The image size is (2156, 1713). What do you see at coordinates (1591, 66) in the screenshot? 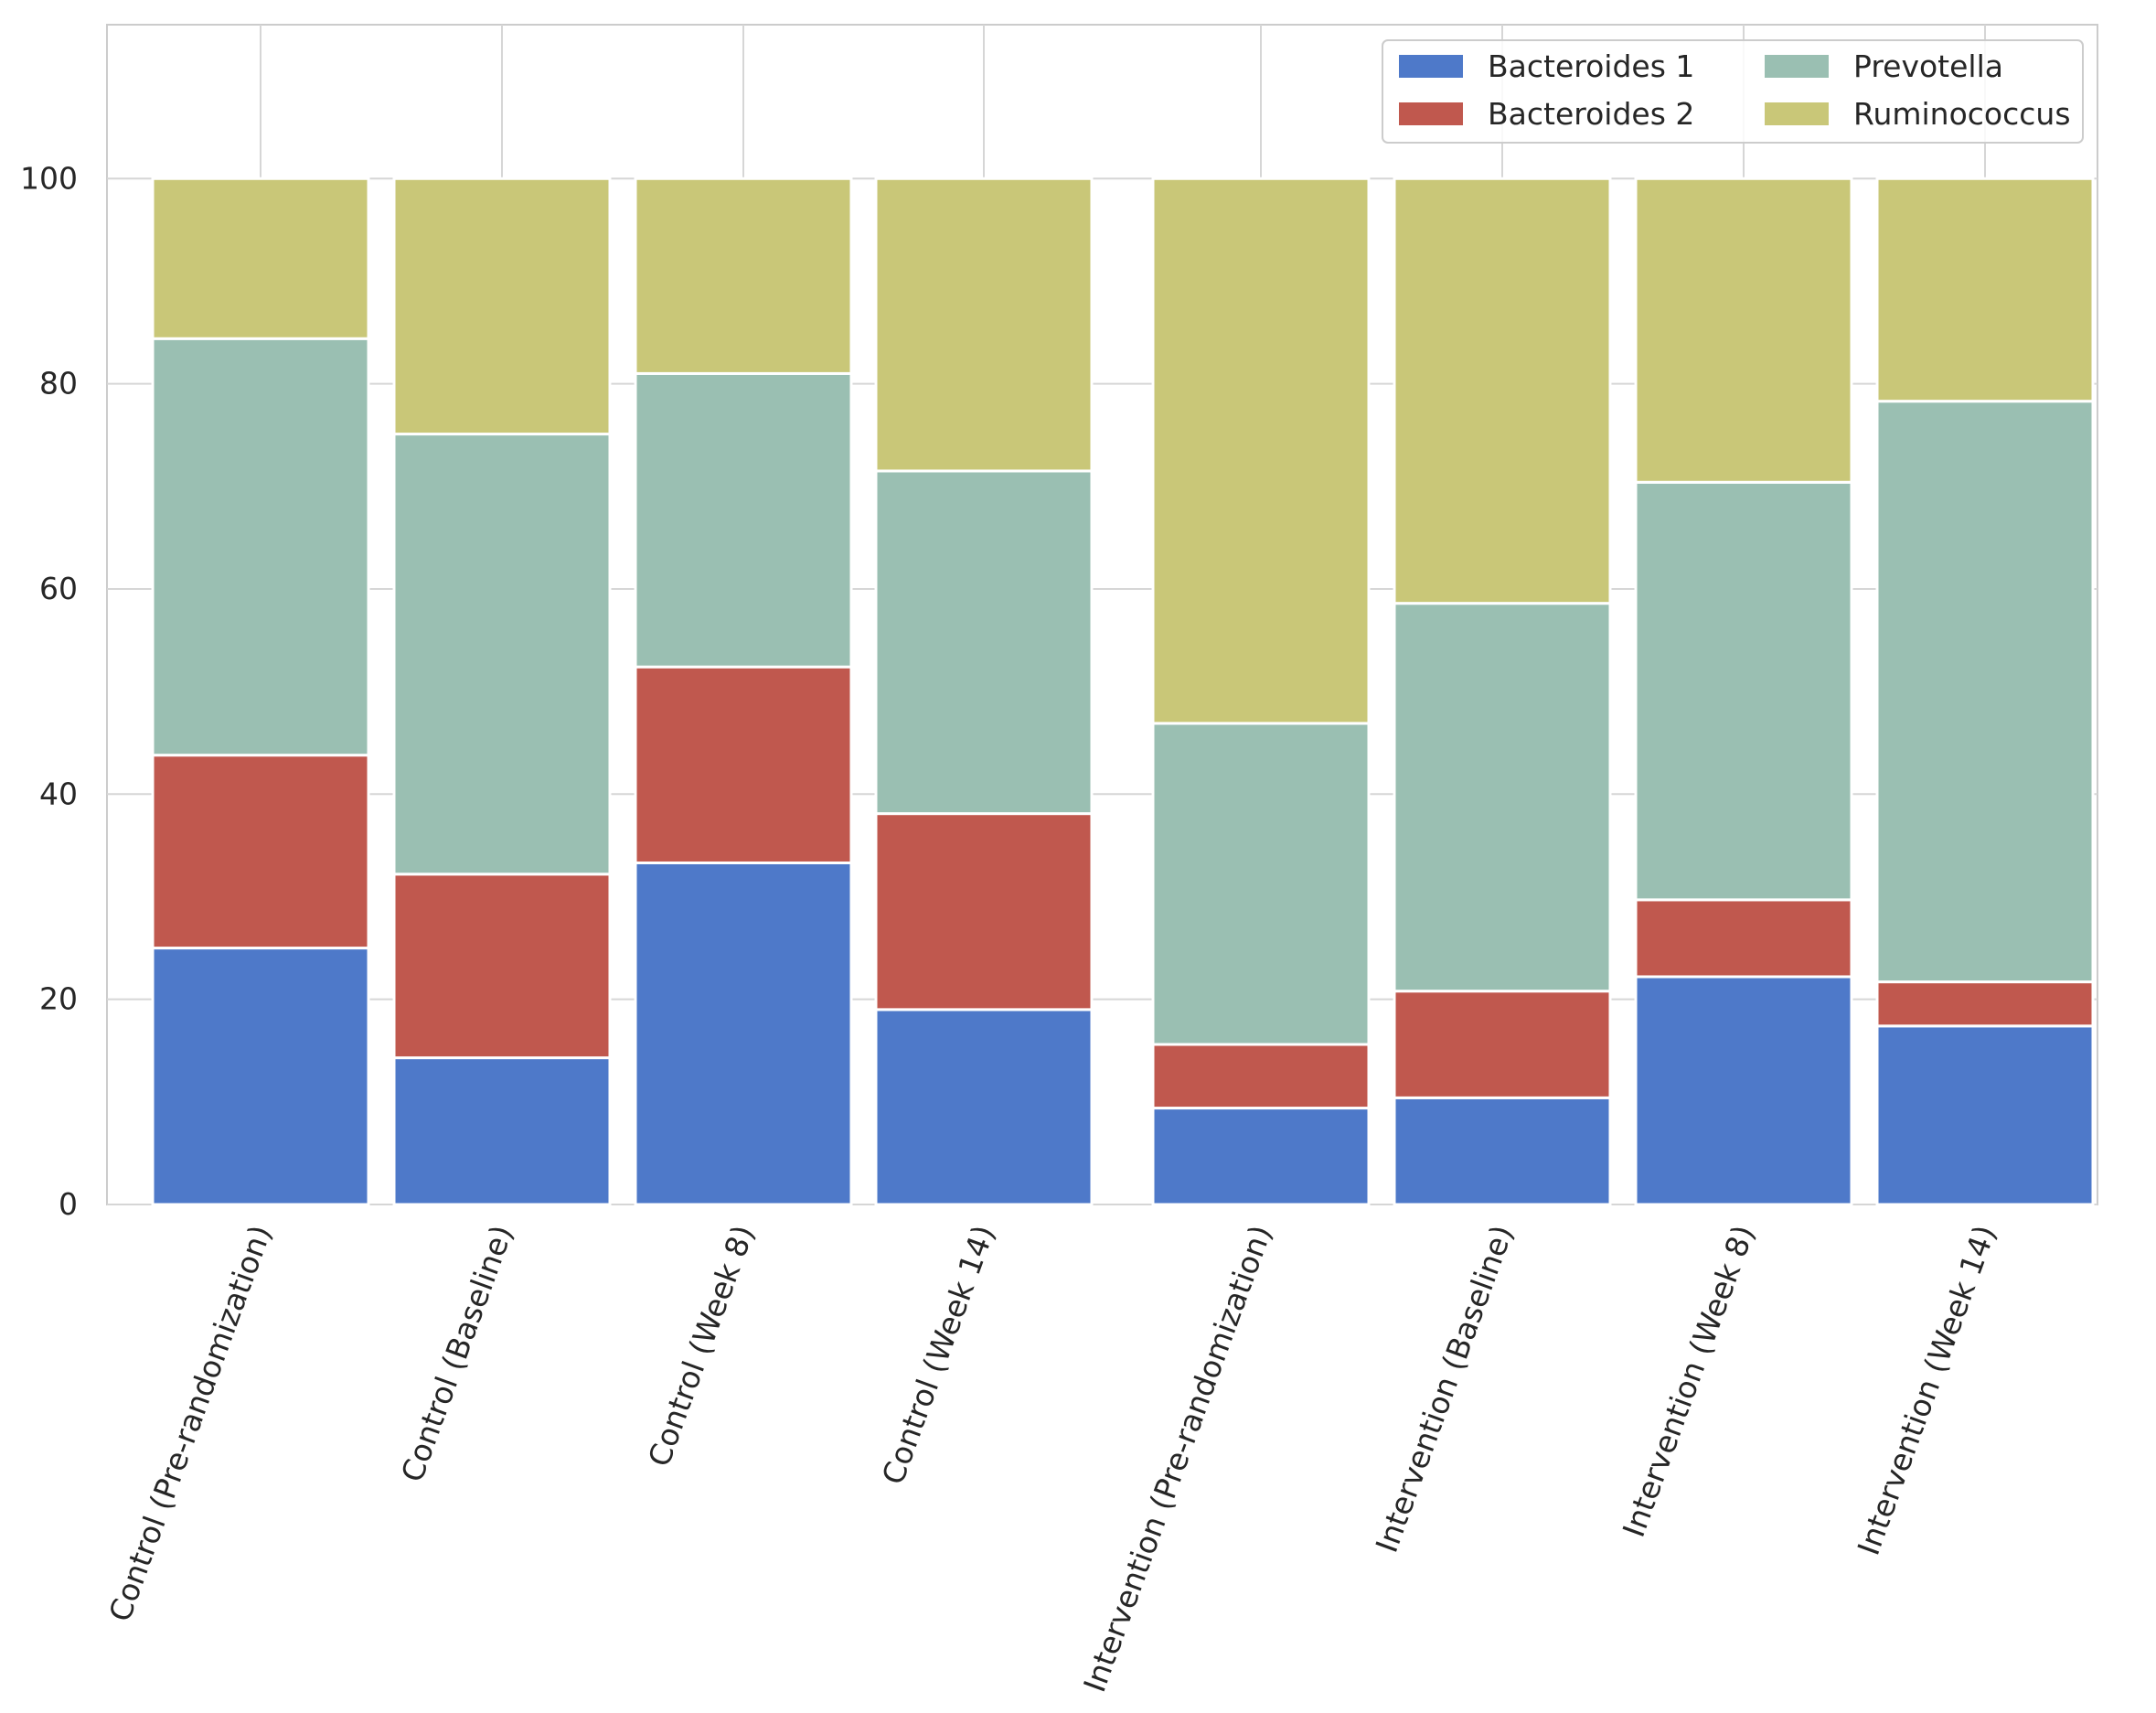
I see `legend-label-bacteroides-1: Bacteroides 1` at bounding box center [1591, 66].